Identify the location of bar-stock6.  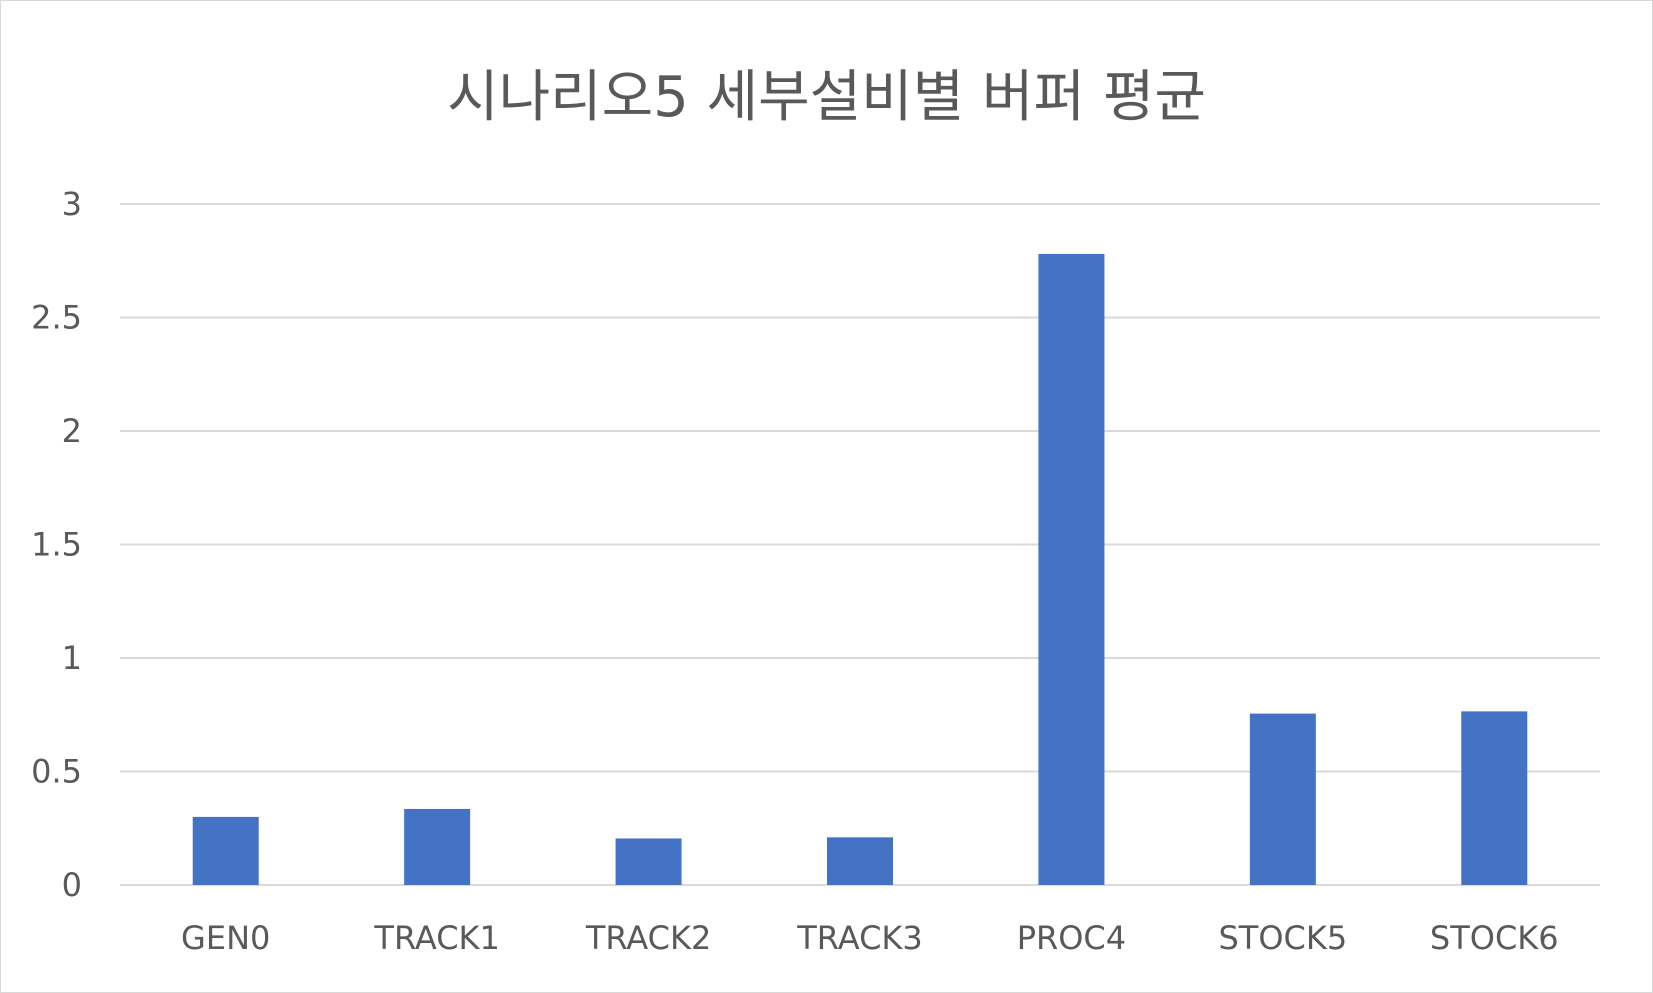
(1494, 798).